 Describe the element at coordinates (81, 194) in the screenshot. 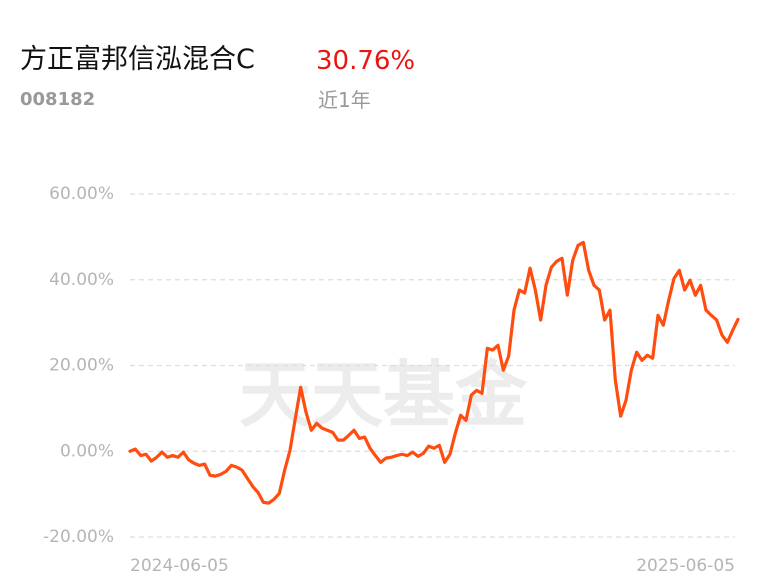

I see `y-tick-label: 60.00%` at that location.